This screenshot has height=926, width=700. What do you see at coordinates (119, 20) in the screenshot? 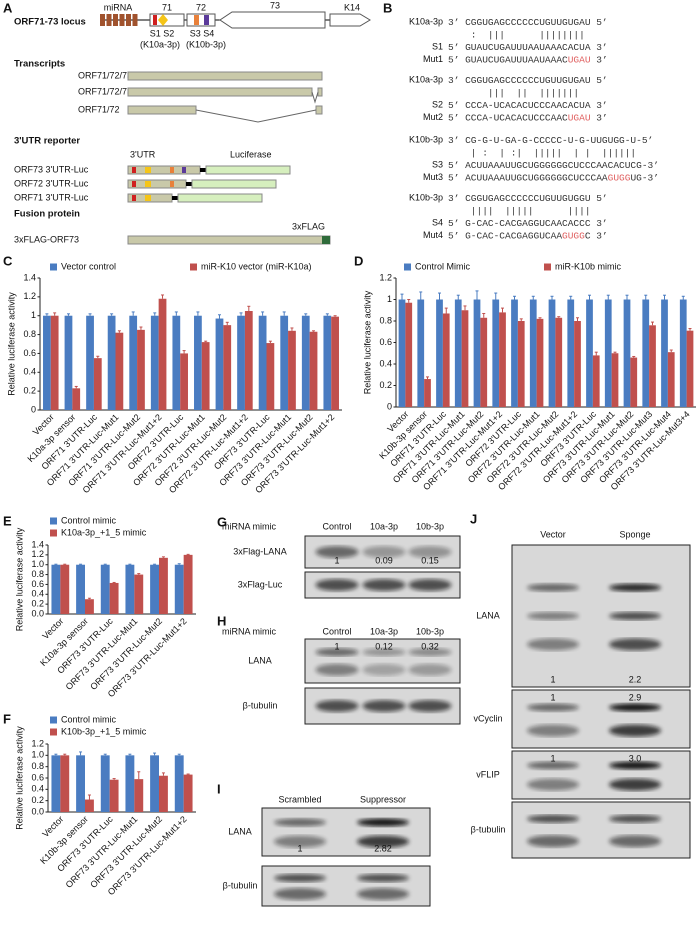
I see `mirna-cluster` at bounding box center [119, 20].